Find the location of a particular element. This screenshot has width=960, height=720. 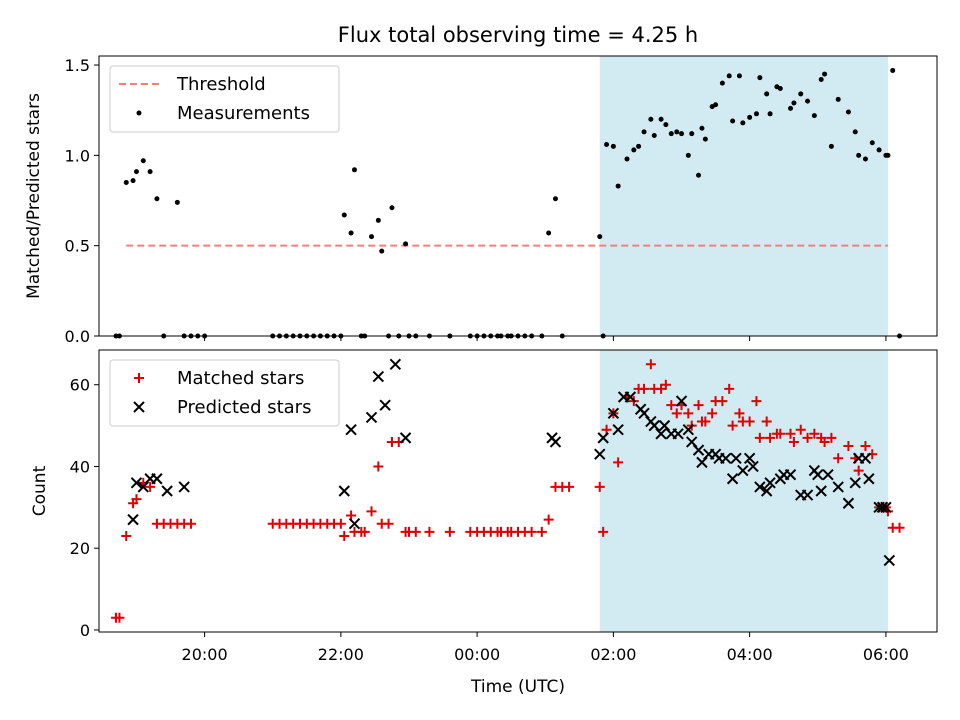

bottom-y-ticks: 0 20 40 60 is located at coordinates (84, 508).